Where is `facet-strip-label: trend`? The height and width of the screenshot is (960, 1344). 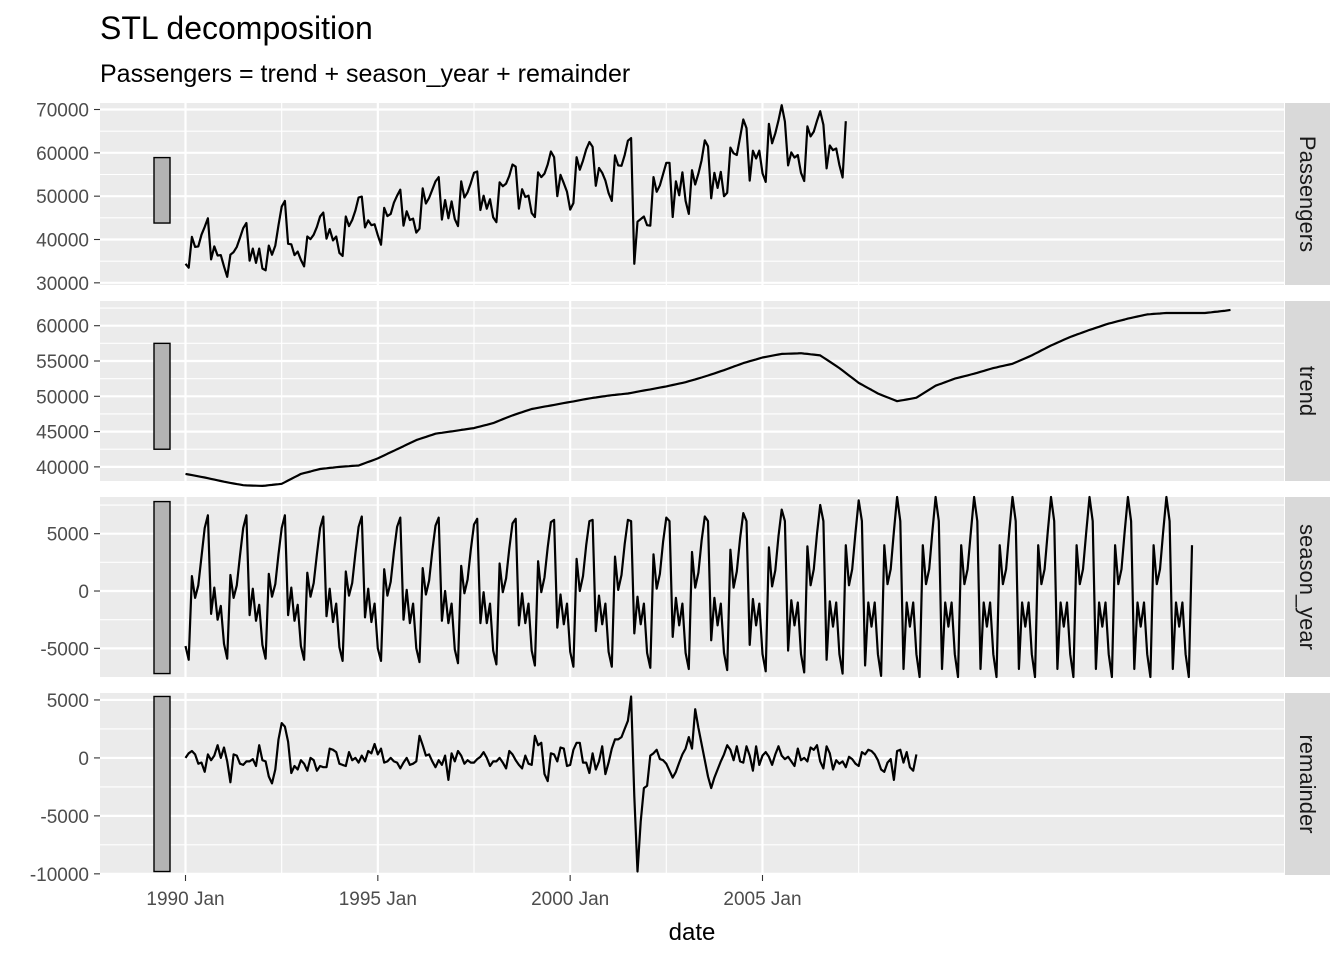
facet-strip-label: trend is located at coordinates (1307, 391).